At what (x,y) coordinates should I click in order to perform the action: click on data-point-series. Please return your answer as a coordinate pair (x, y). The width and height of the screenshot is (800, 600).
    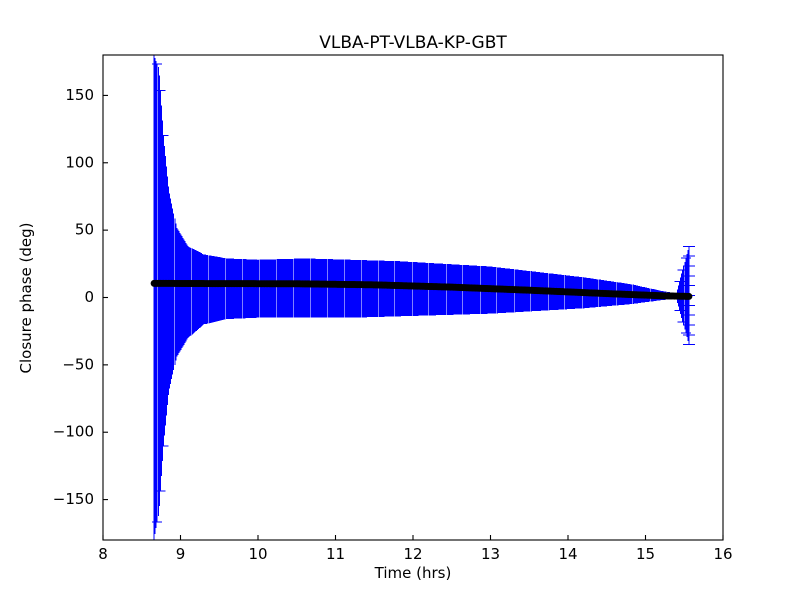
    Looking at the image, I should click on (421, 289).